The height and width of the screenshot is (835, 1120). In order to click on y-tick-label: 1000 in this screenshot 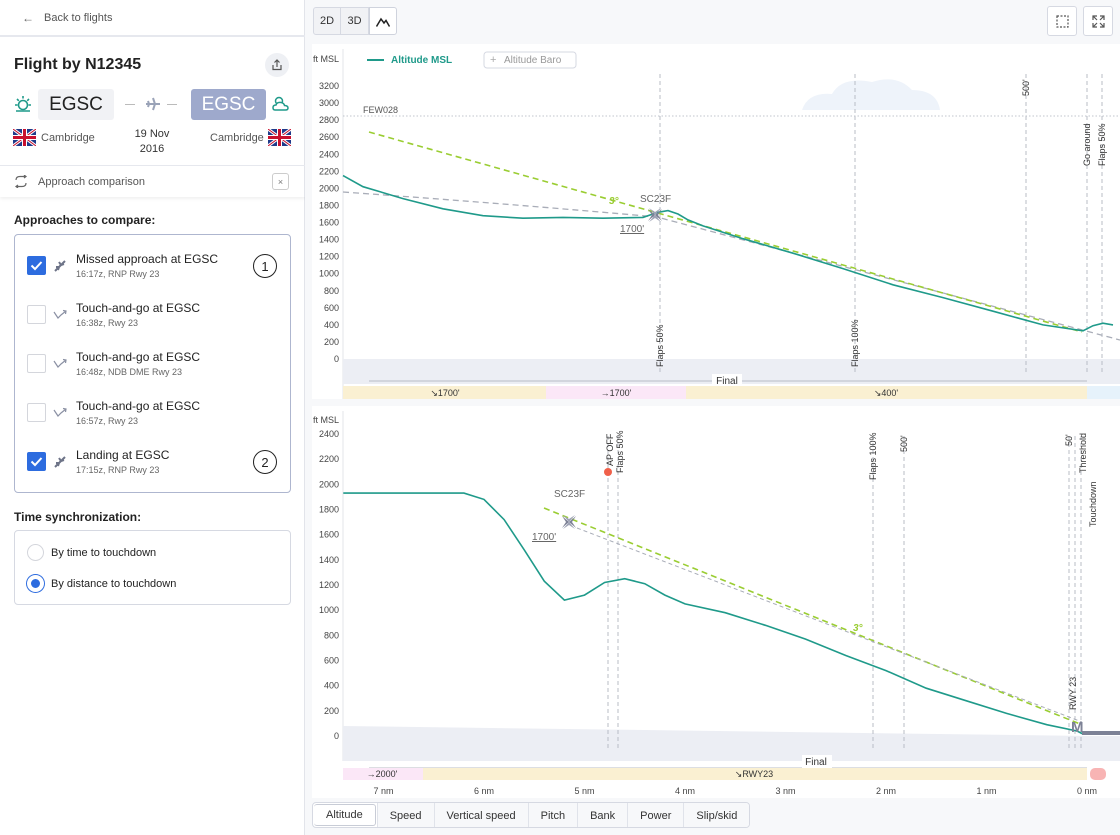, I will do `click(329, 274)`.